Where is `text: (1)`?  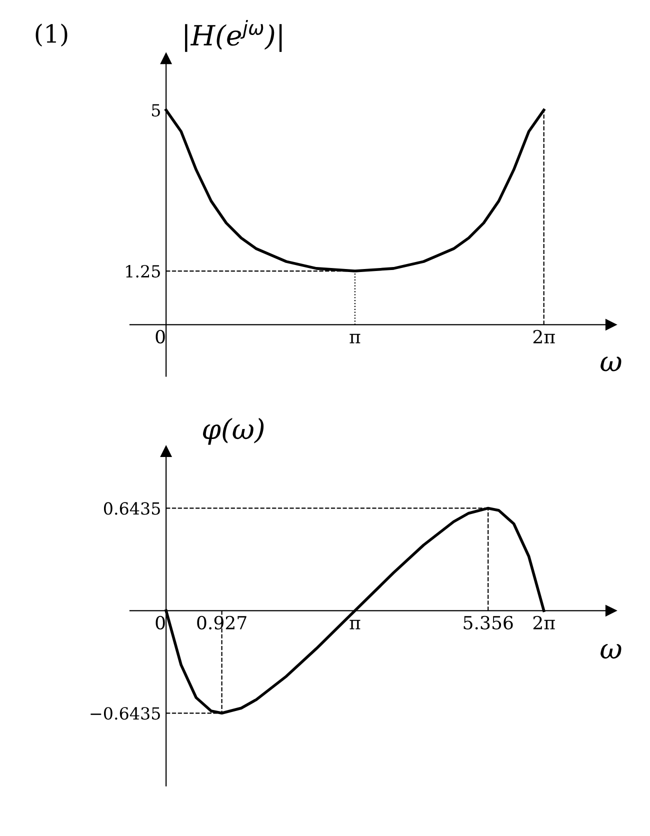
text: (1) is located at coordinates (52, 35).